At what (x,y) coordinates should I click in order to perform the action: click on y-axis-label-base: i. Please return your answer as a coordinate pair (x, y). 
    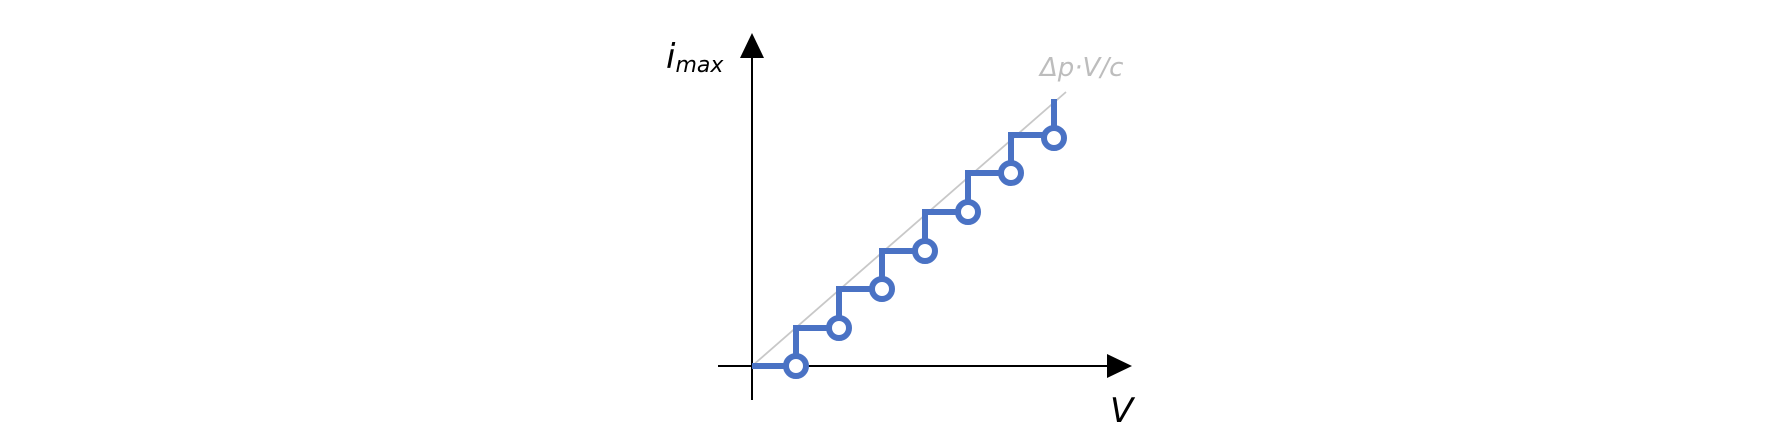
    Looking at the image, I should click on (671, 57).